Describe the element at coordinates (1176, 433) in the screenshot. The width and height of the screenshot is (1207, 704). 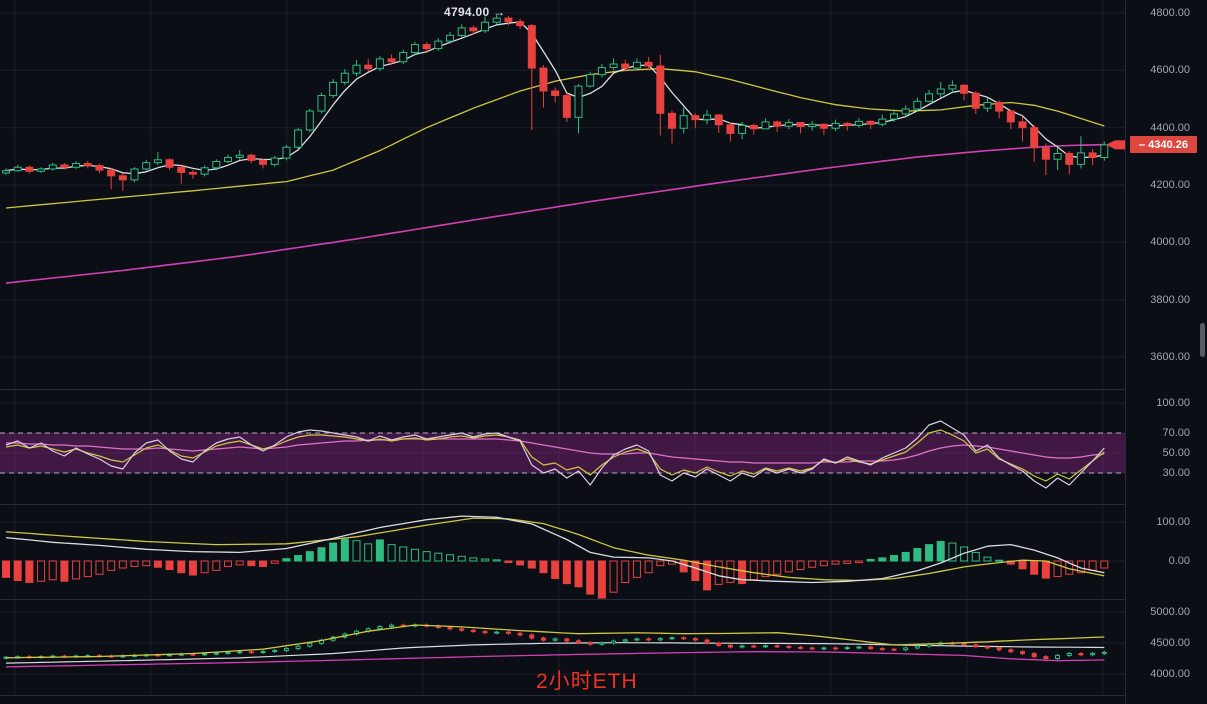
I see `axis-tick-label: 70.00` at that location.